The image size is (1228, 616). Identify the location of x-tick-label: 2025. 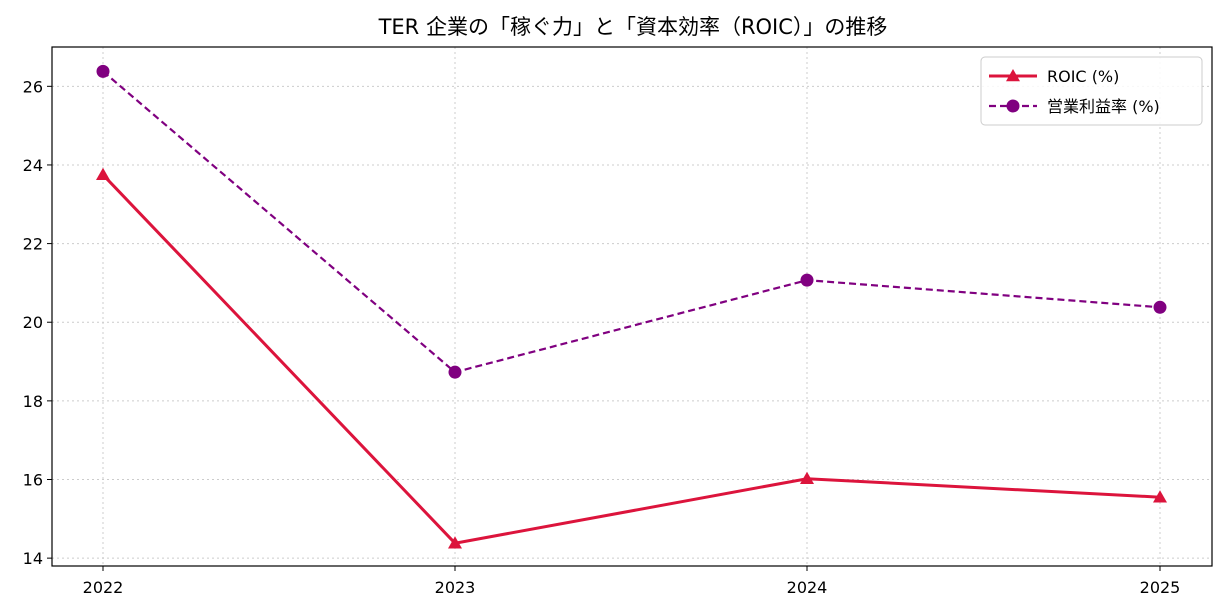
(1160, 587).